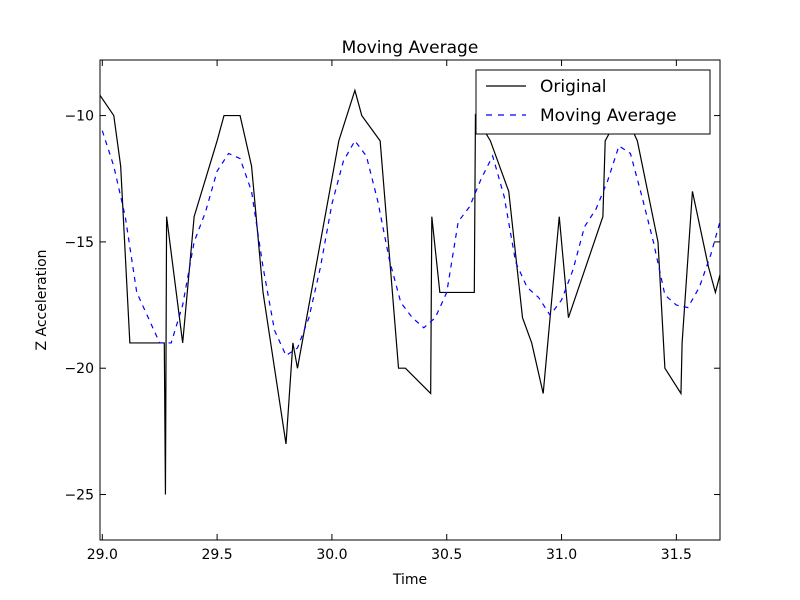  What do you see at coordinates (79, 243) in the screenshot?
I see `y-tick-label: −15` at bounding box center [79, 243].